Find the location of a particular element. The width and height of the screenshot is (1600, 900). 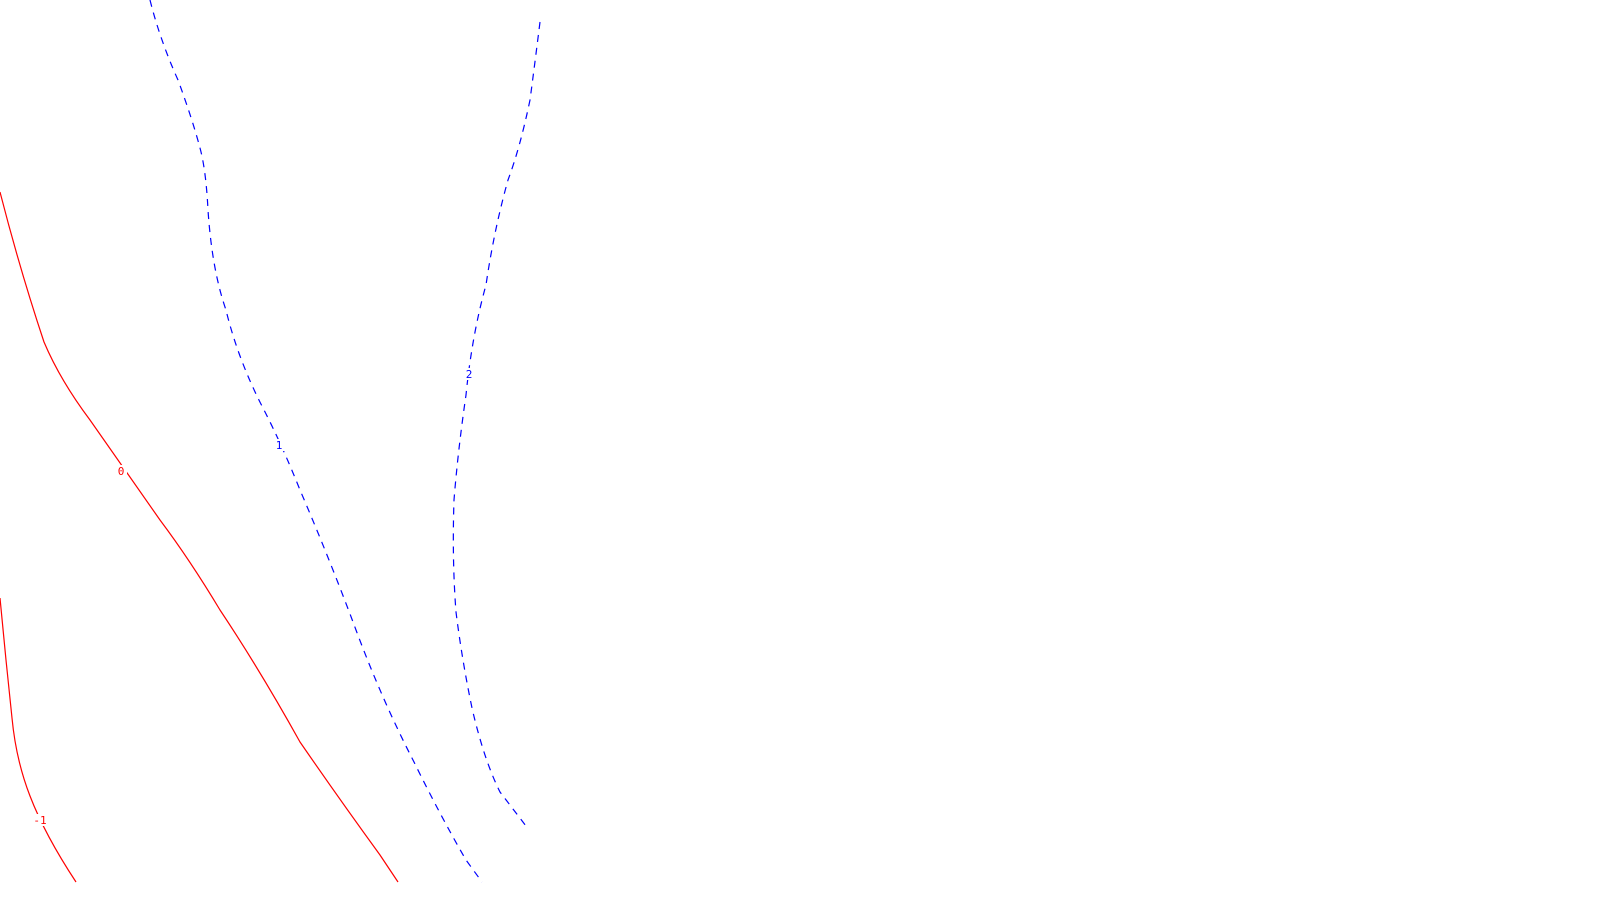

contour-label-level-1: 1 is located at coordinates (279, 445).